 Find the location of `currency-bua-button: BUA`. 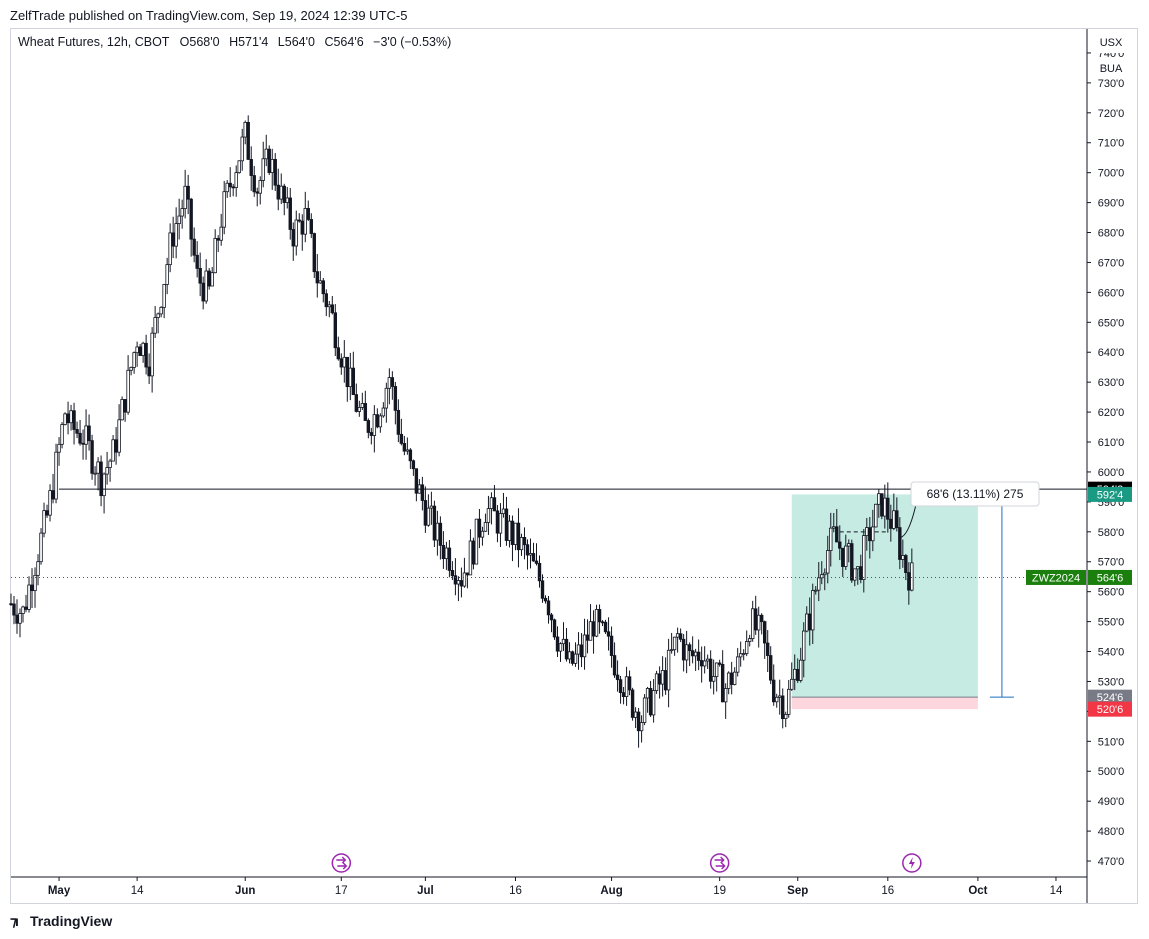

currency-bua-button: BUA is located at coordinates (1111, 69).